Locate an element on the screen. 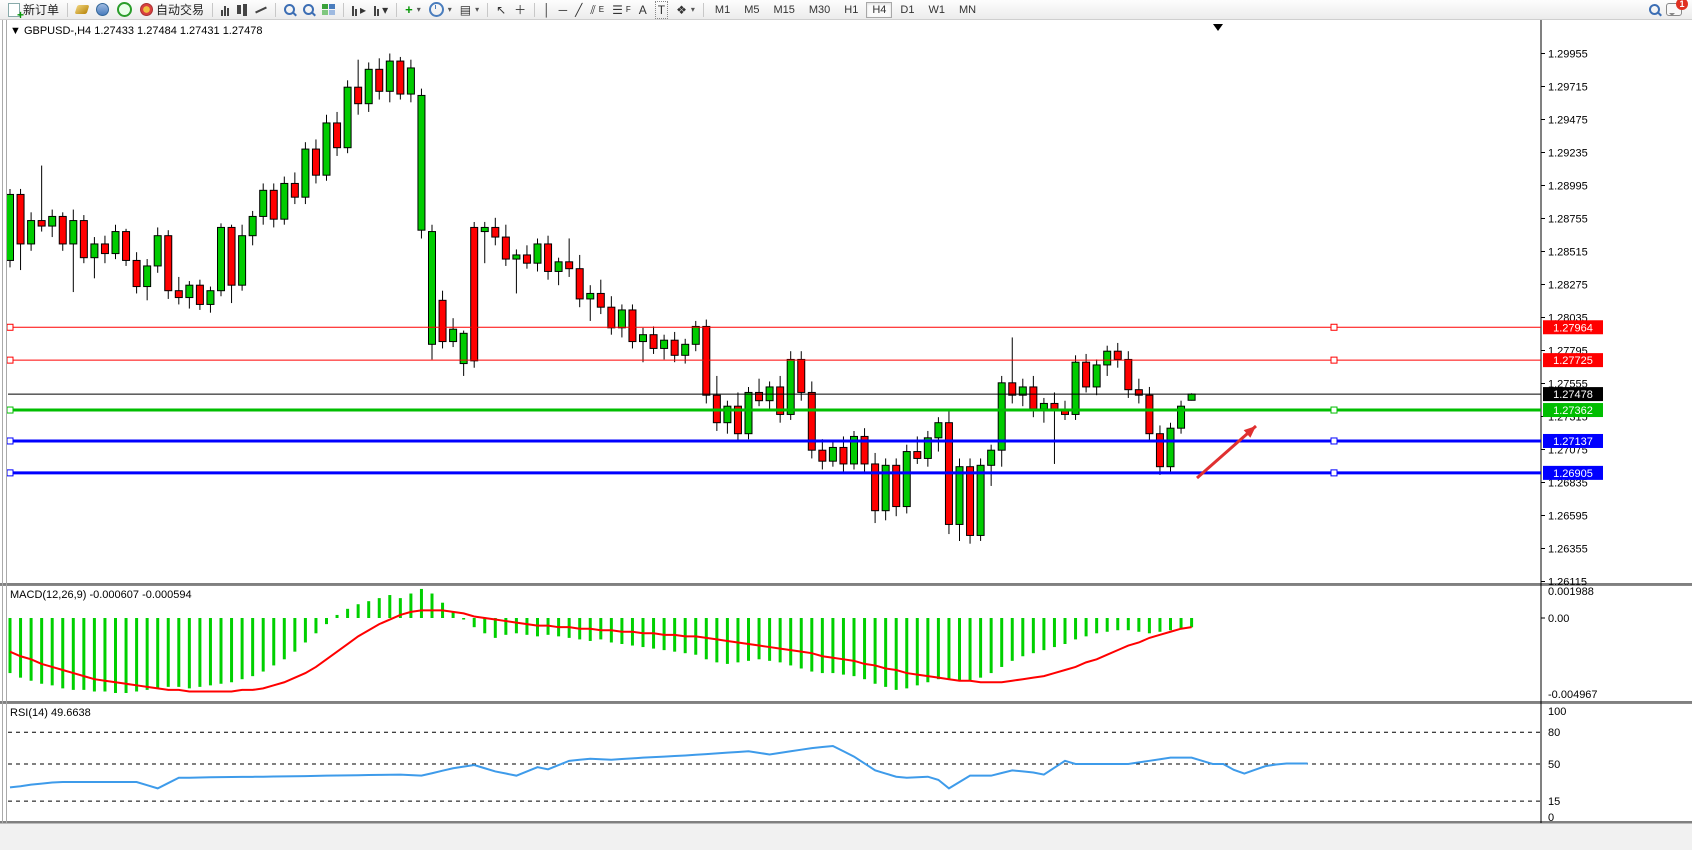  timeframe-M5: M5 is located at coordinates (752, 9).